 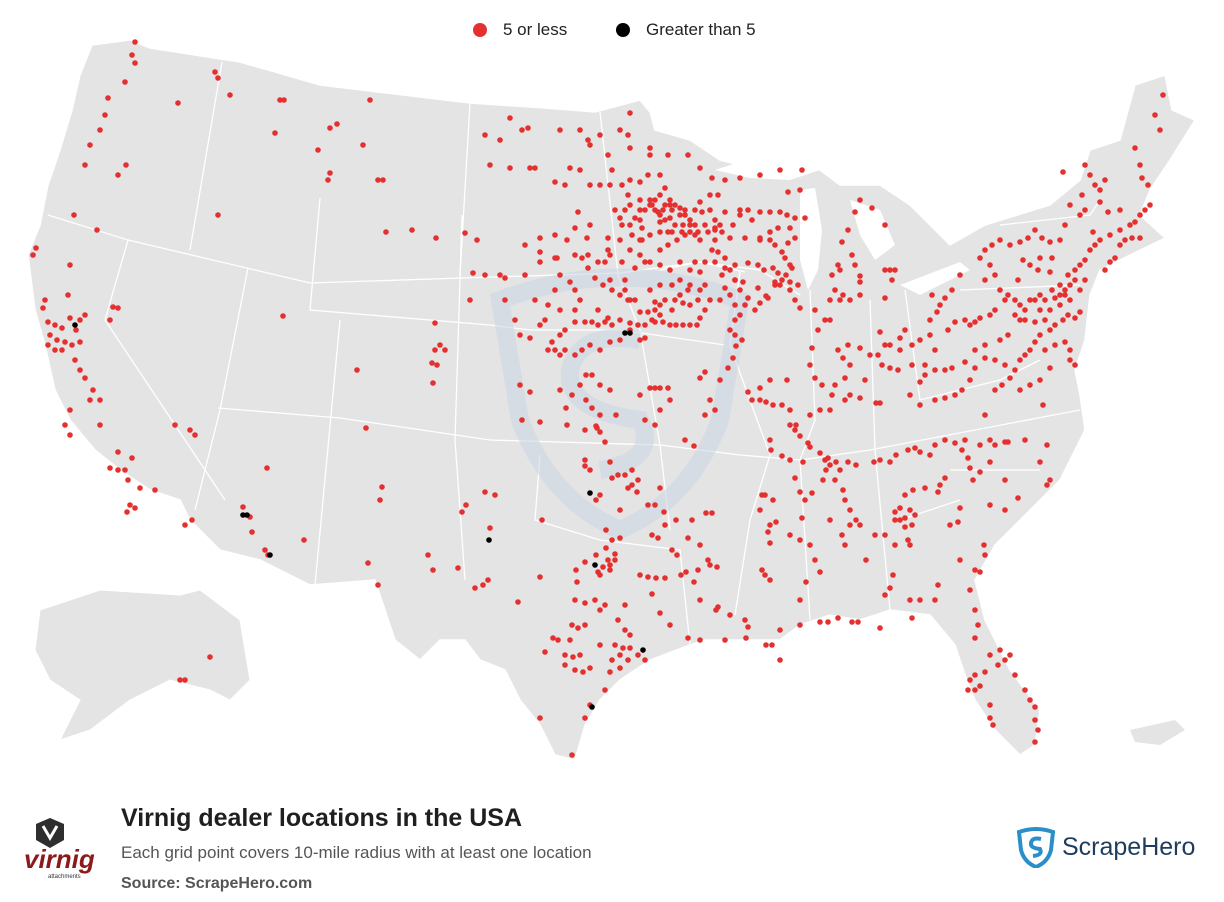 I want to click on virnig-logo: virnig attachments, so click(x=65, y=848).